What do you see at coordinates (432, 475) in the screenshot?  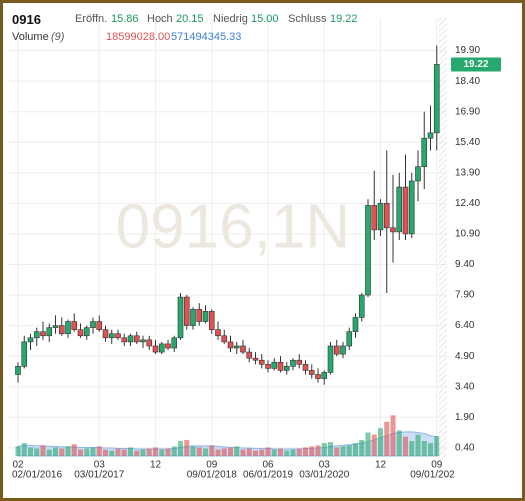 I see `x-date-label: 09/01/202` at bounding box center [432, 475].